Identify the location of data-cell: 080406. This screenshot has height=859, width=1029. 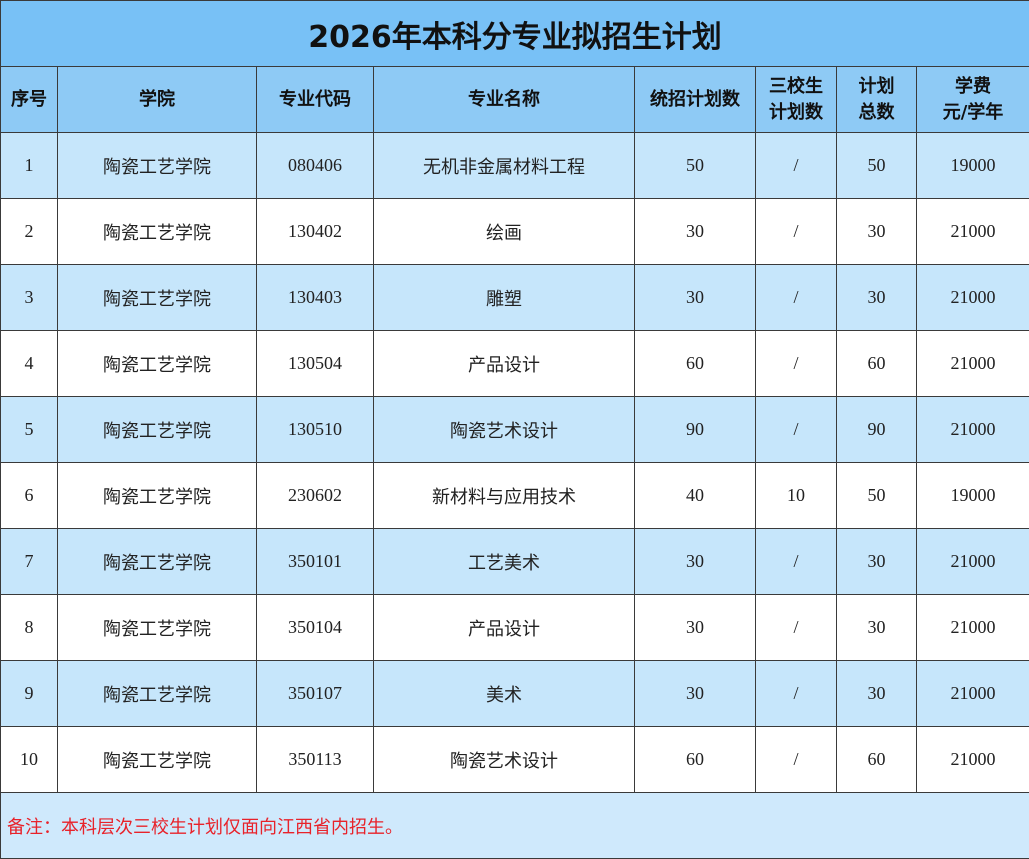
(315, 165).